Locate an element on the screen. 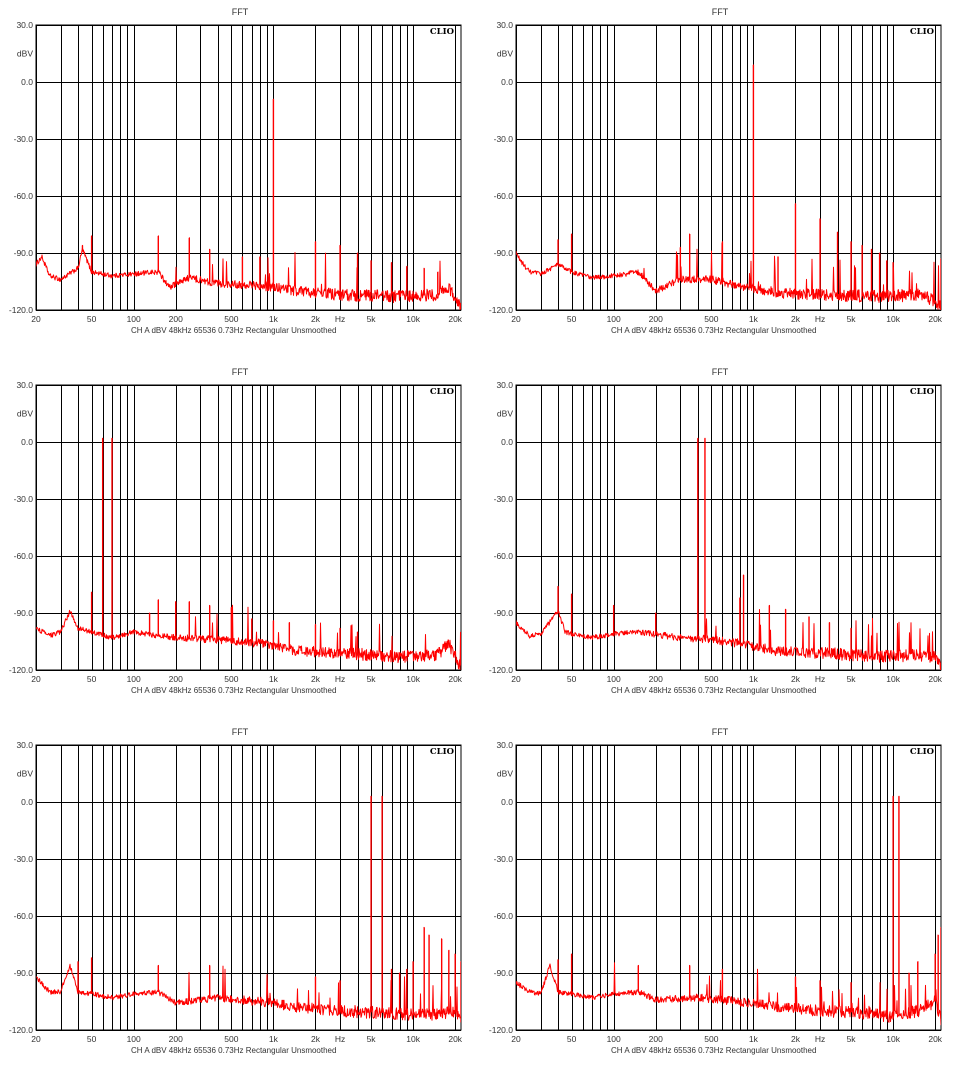 This screenshot has height=1080, width=960. vertical-grid is located at coordinates (726, 527).